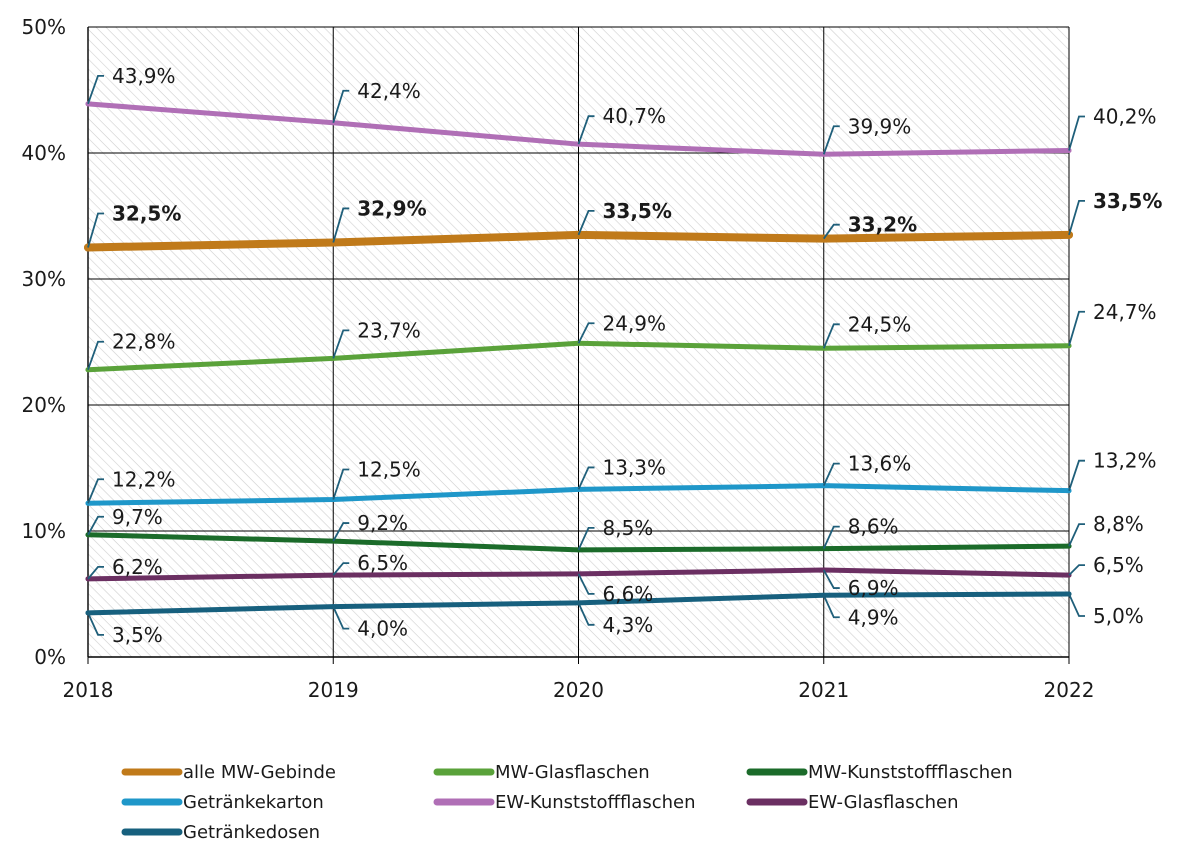  I want to click on data-label-ew-kunststoffflaschen: 42,4%, so click(389, 91).